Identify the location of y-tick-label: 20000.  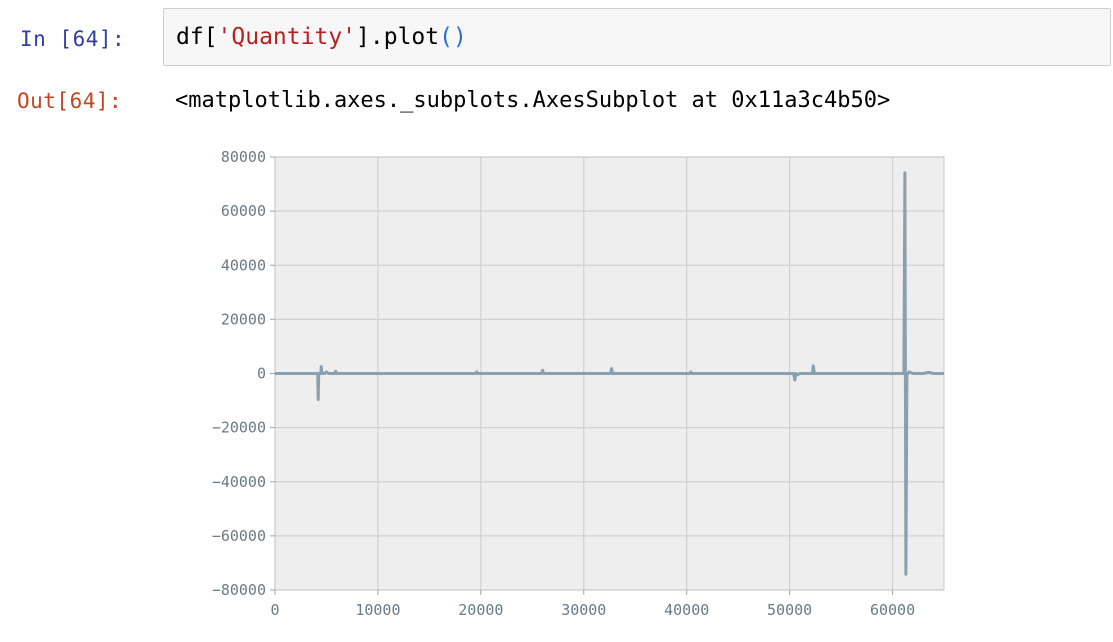
(243, 319).